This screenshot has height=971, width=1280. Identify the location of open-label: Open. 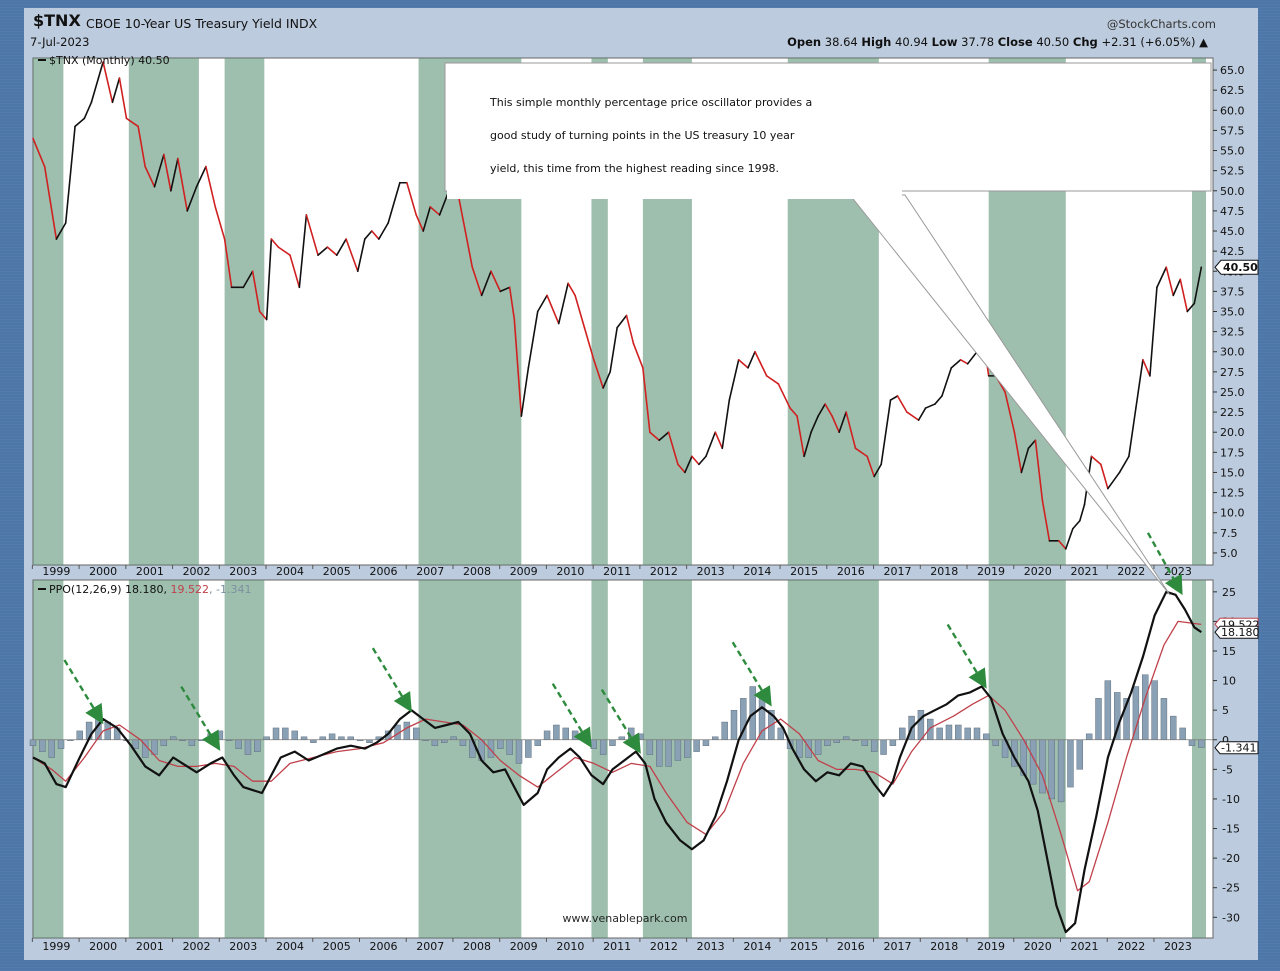
(804, 42).